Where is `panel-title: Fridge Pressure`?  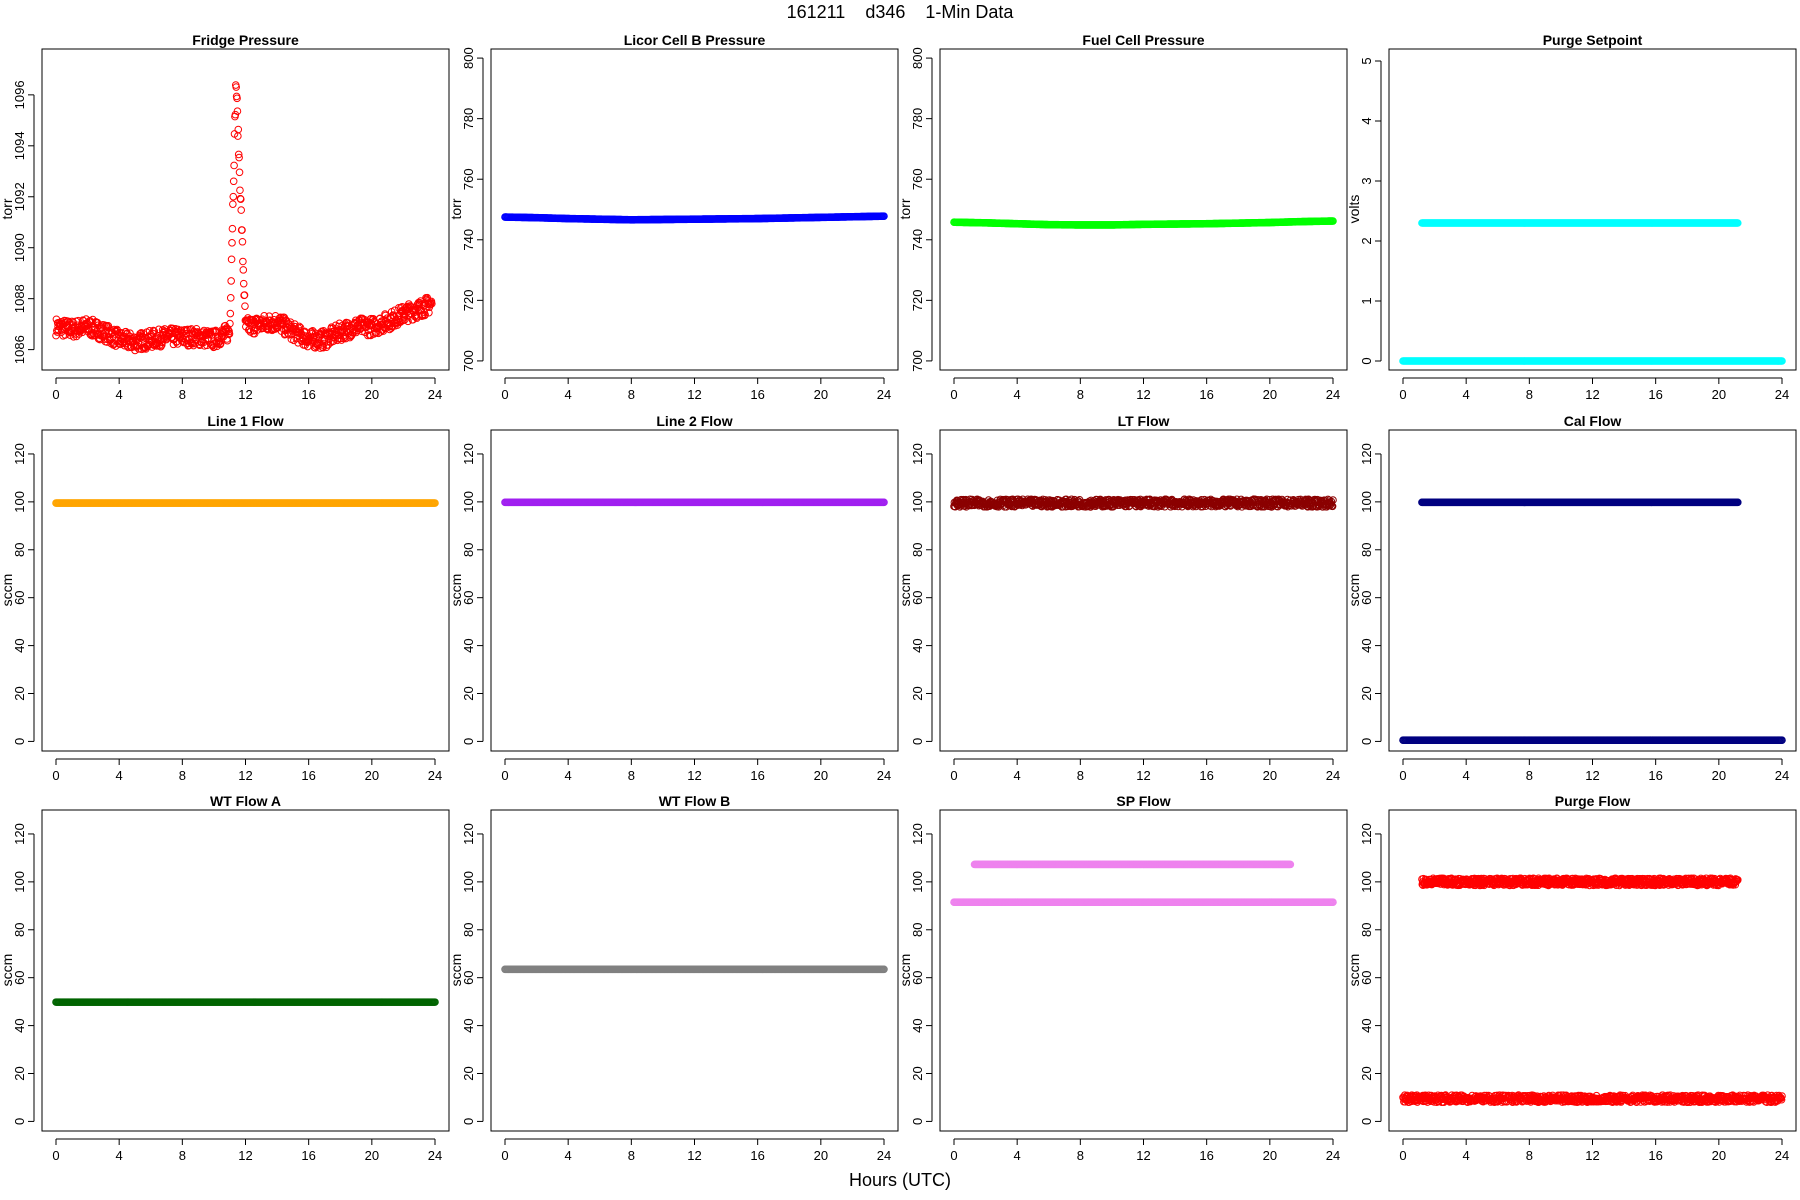
panel-title: Fridge Pressure is located at coordinates (245, 40).